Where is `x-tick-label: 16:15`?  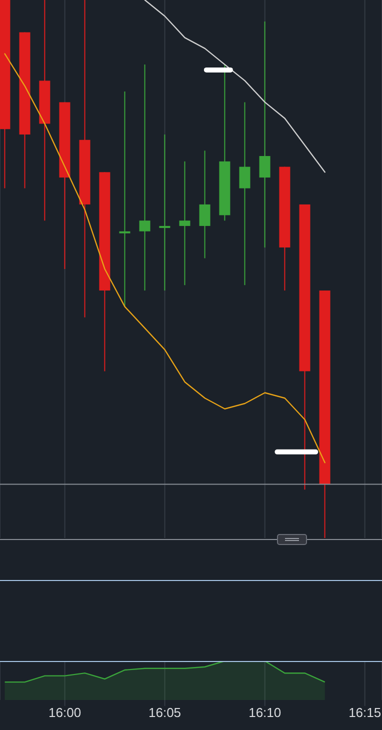 x-tick-label: 16:15 is located at coordinates (365, 712).